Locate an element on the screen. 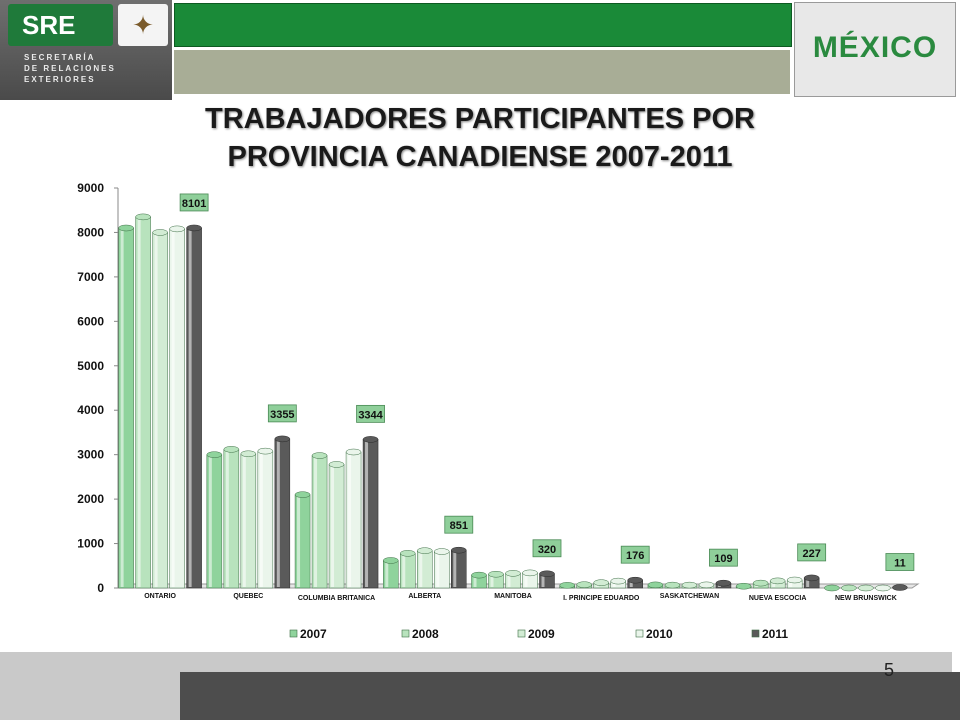 The image size is (960, 720). y-tick-label: 7000 is located at coordinates (90, 277).